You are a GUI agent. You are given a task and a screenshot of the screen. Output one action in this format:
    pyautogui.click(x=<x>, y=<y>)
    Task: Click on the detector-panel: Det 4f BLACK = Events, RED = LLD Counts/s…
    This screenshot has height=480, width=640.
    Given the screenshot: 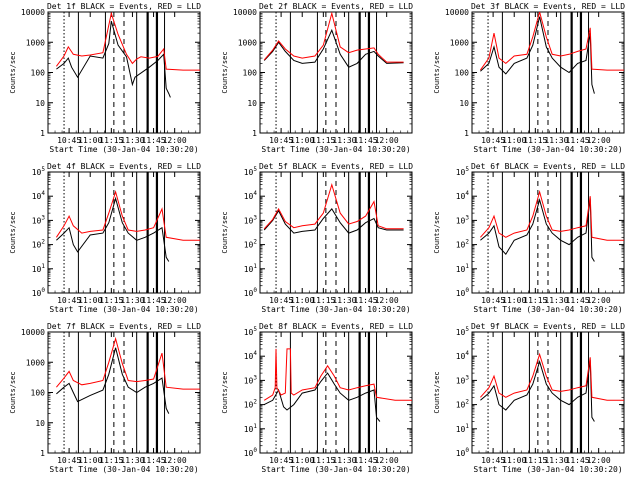 What is the action you would take?
    pyautogui.click(x=105, y=238)
    